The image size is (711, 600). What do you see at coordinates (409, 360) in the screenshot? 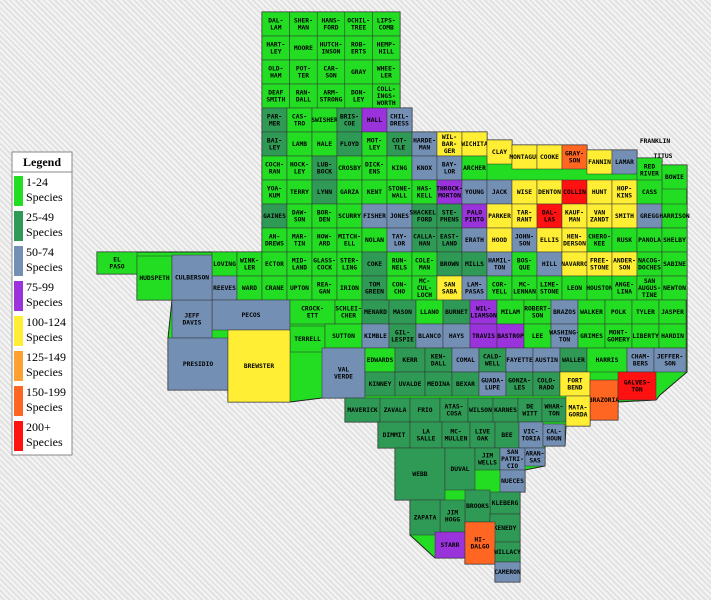
I see `county-label: KERR` at bounding box center [409, 360].